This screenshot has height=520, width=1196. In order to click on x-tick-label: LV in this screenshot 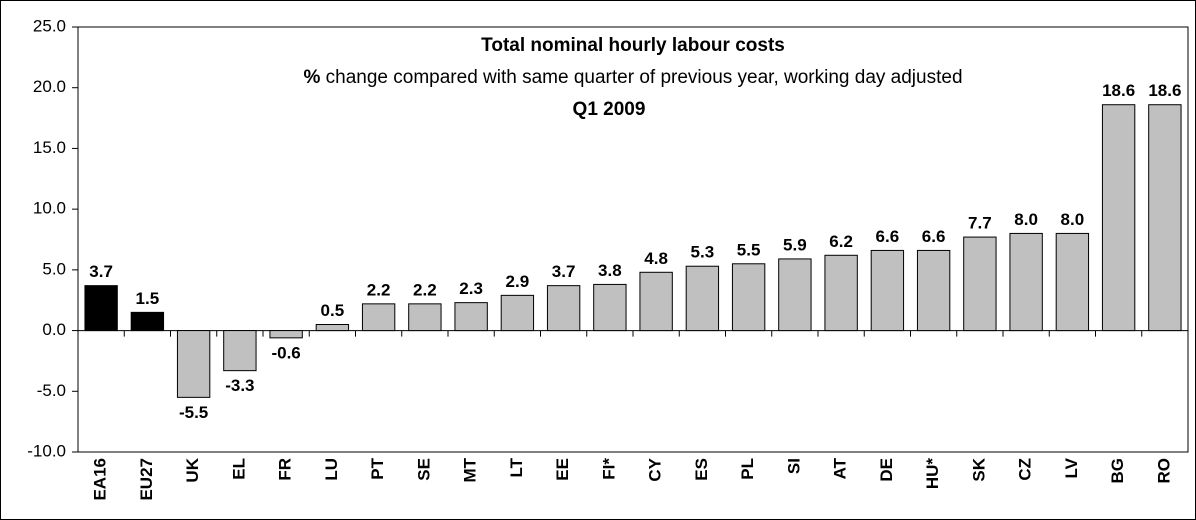, I will do `click(1071, 467)`.